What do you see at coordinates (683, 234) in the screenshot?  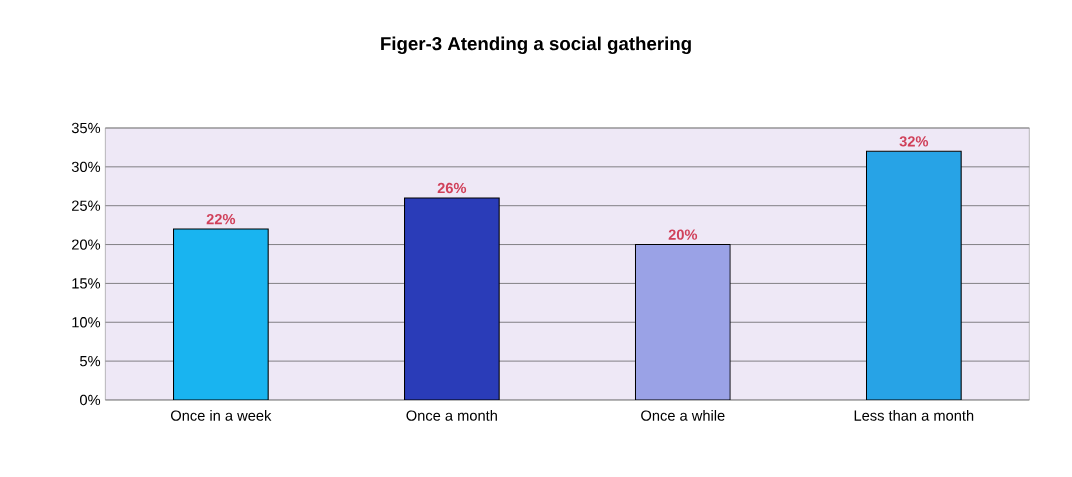 I see `data-label: 20%` at bounding box center [683, 234].